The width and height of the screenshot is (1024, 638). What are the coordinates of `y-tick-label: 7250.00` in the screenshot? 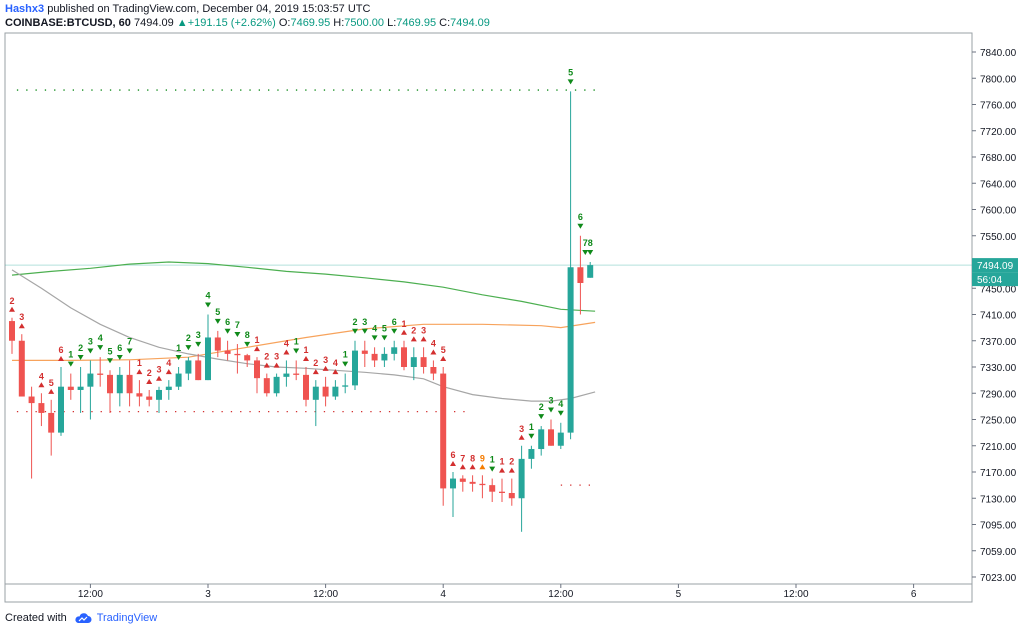 It's located at (998, 421).